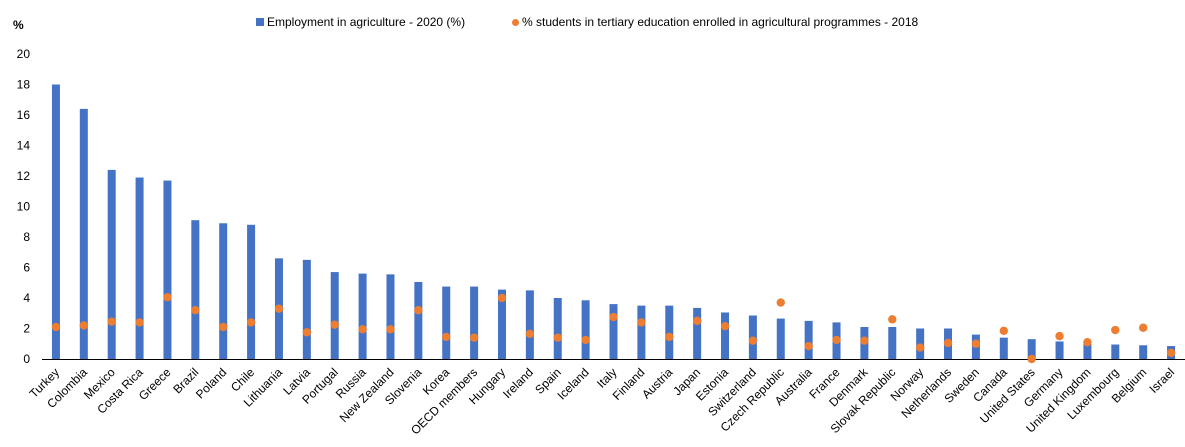  What do you see at coordinates (26, 237) in the screenshot?
I see `y-tick-label: 8` at bounding box center [26, 237].